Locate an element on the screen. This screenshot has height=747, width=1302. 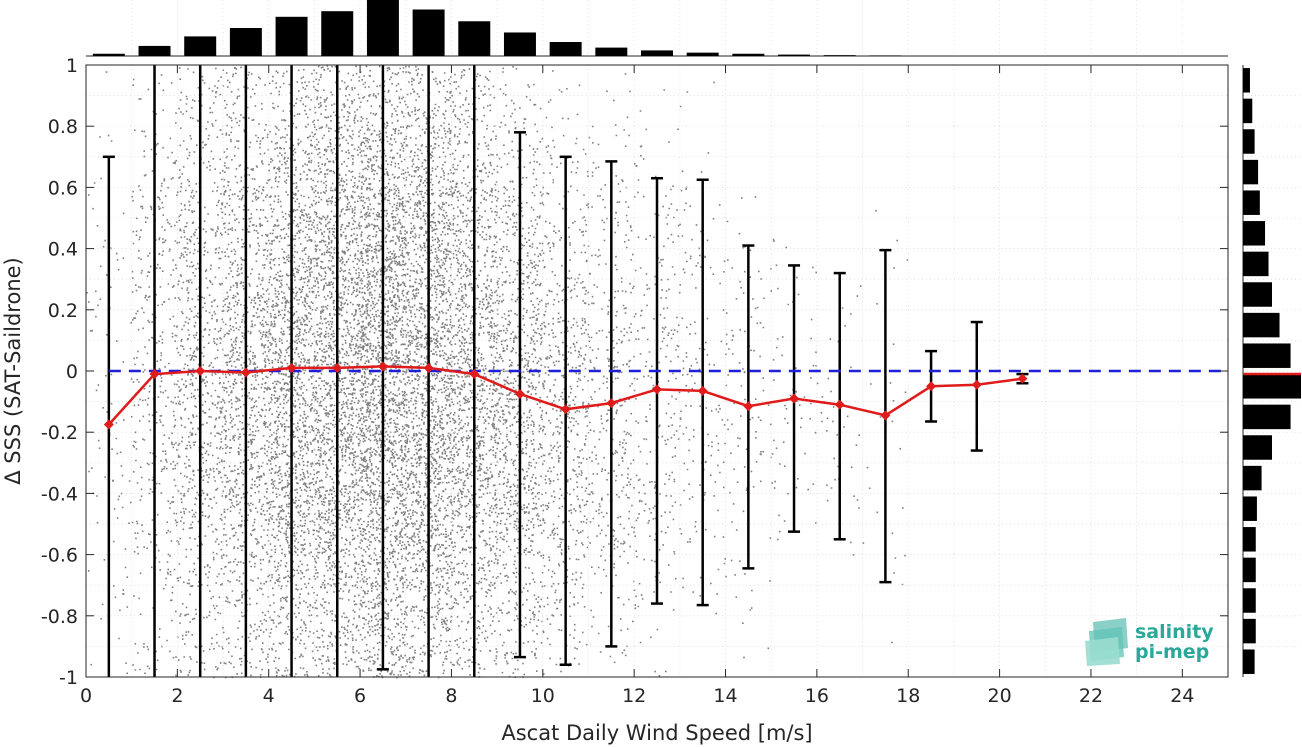
logo-emblem-icon is located at coordinates (1106, 642).